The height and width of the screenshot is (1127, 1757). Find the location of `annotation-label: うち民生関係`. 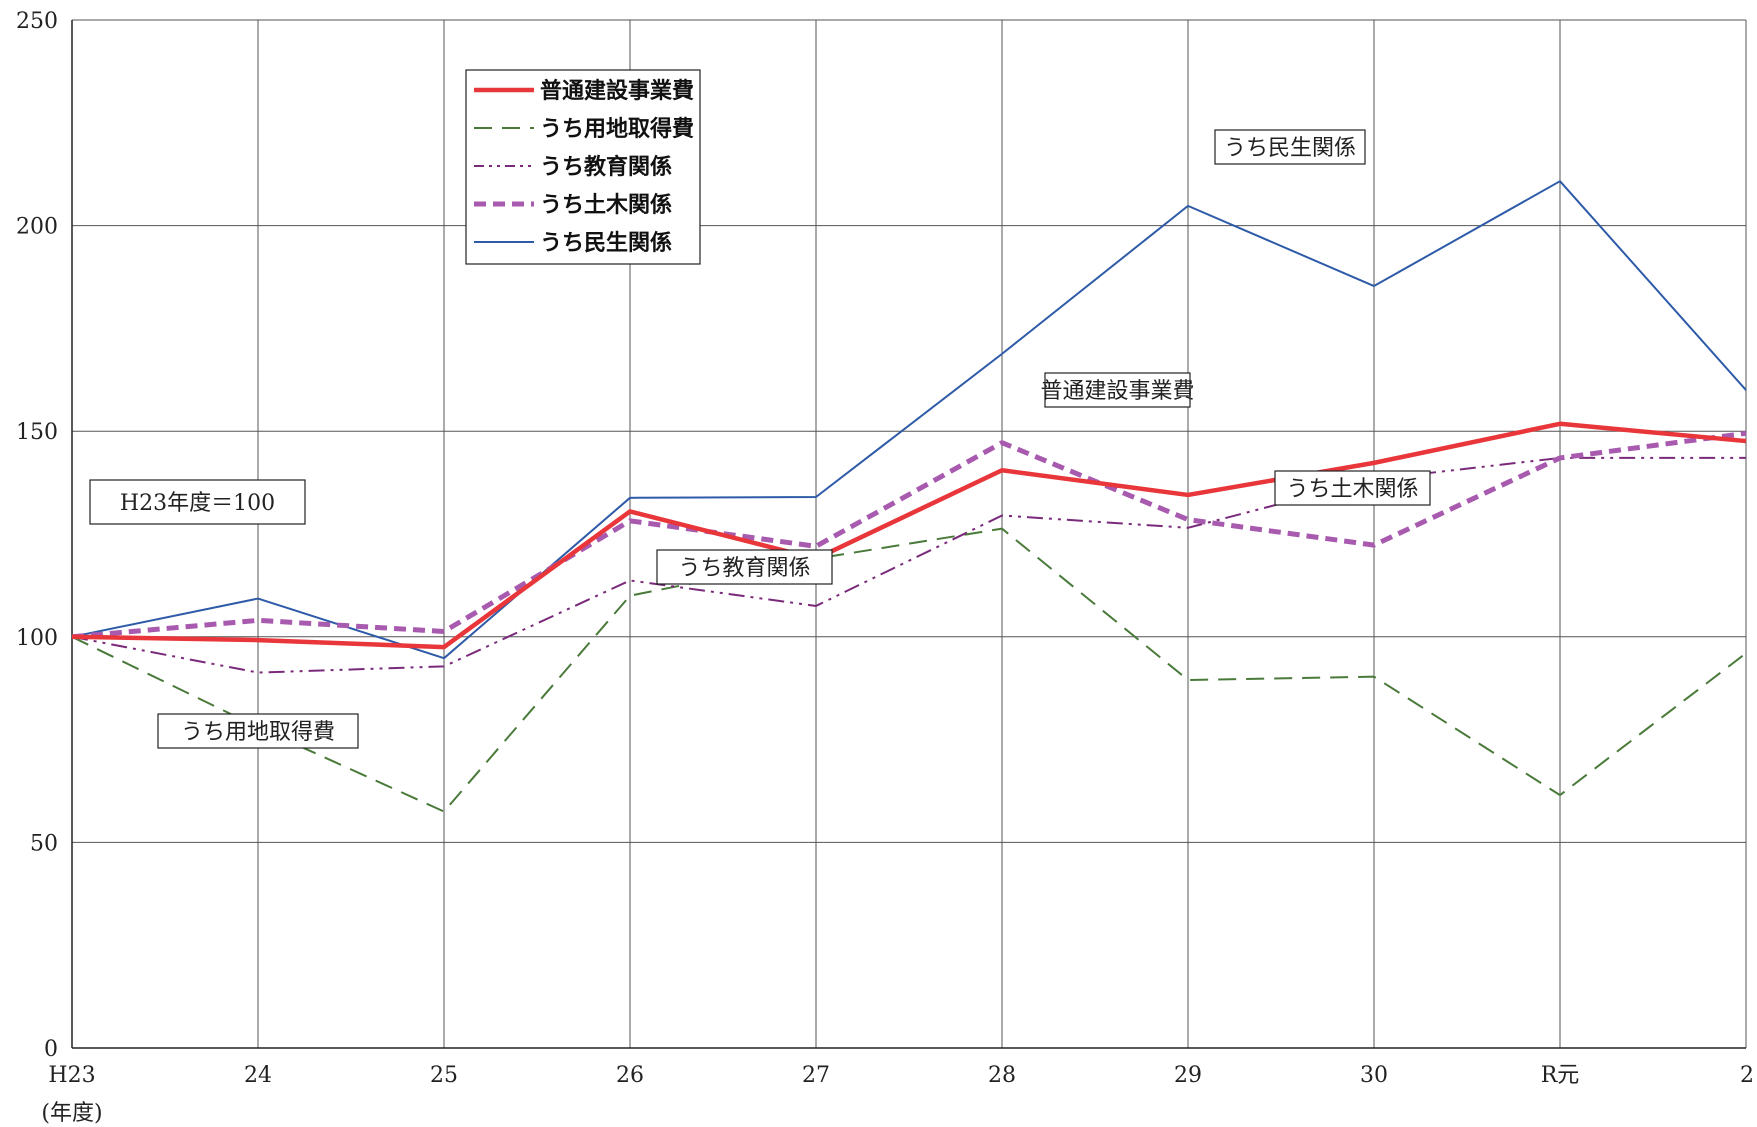

annotation-label: うち民生関係 is located at coordinates (1290, 148).